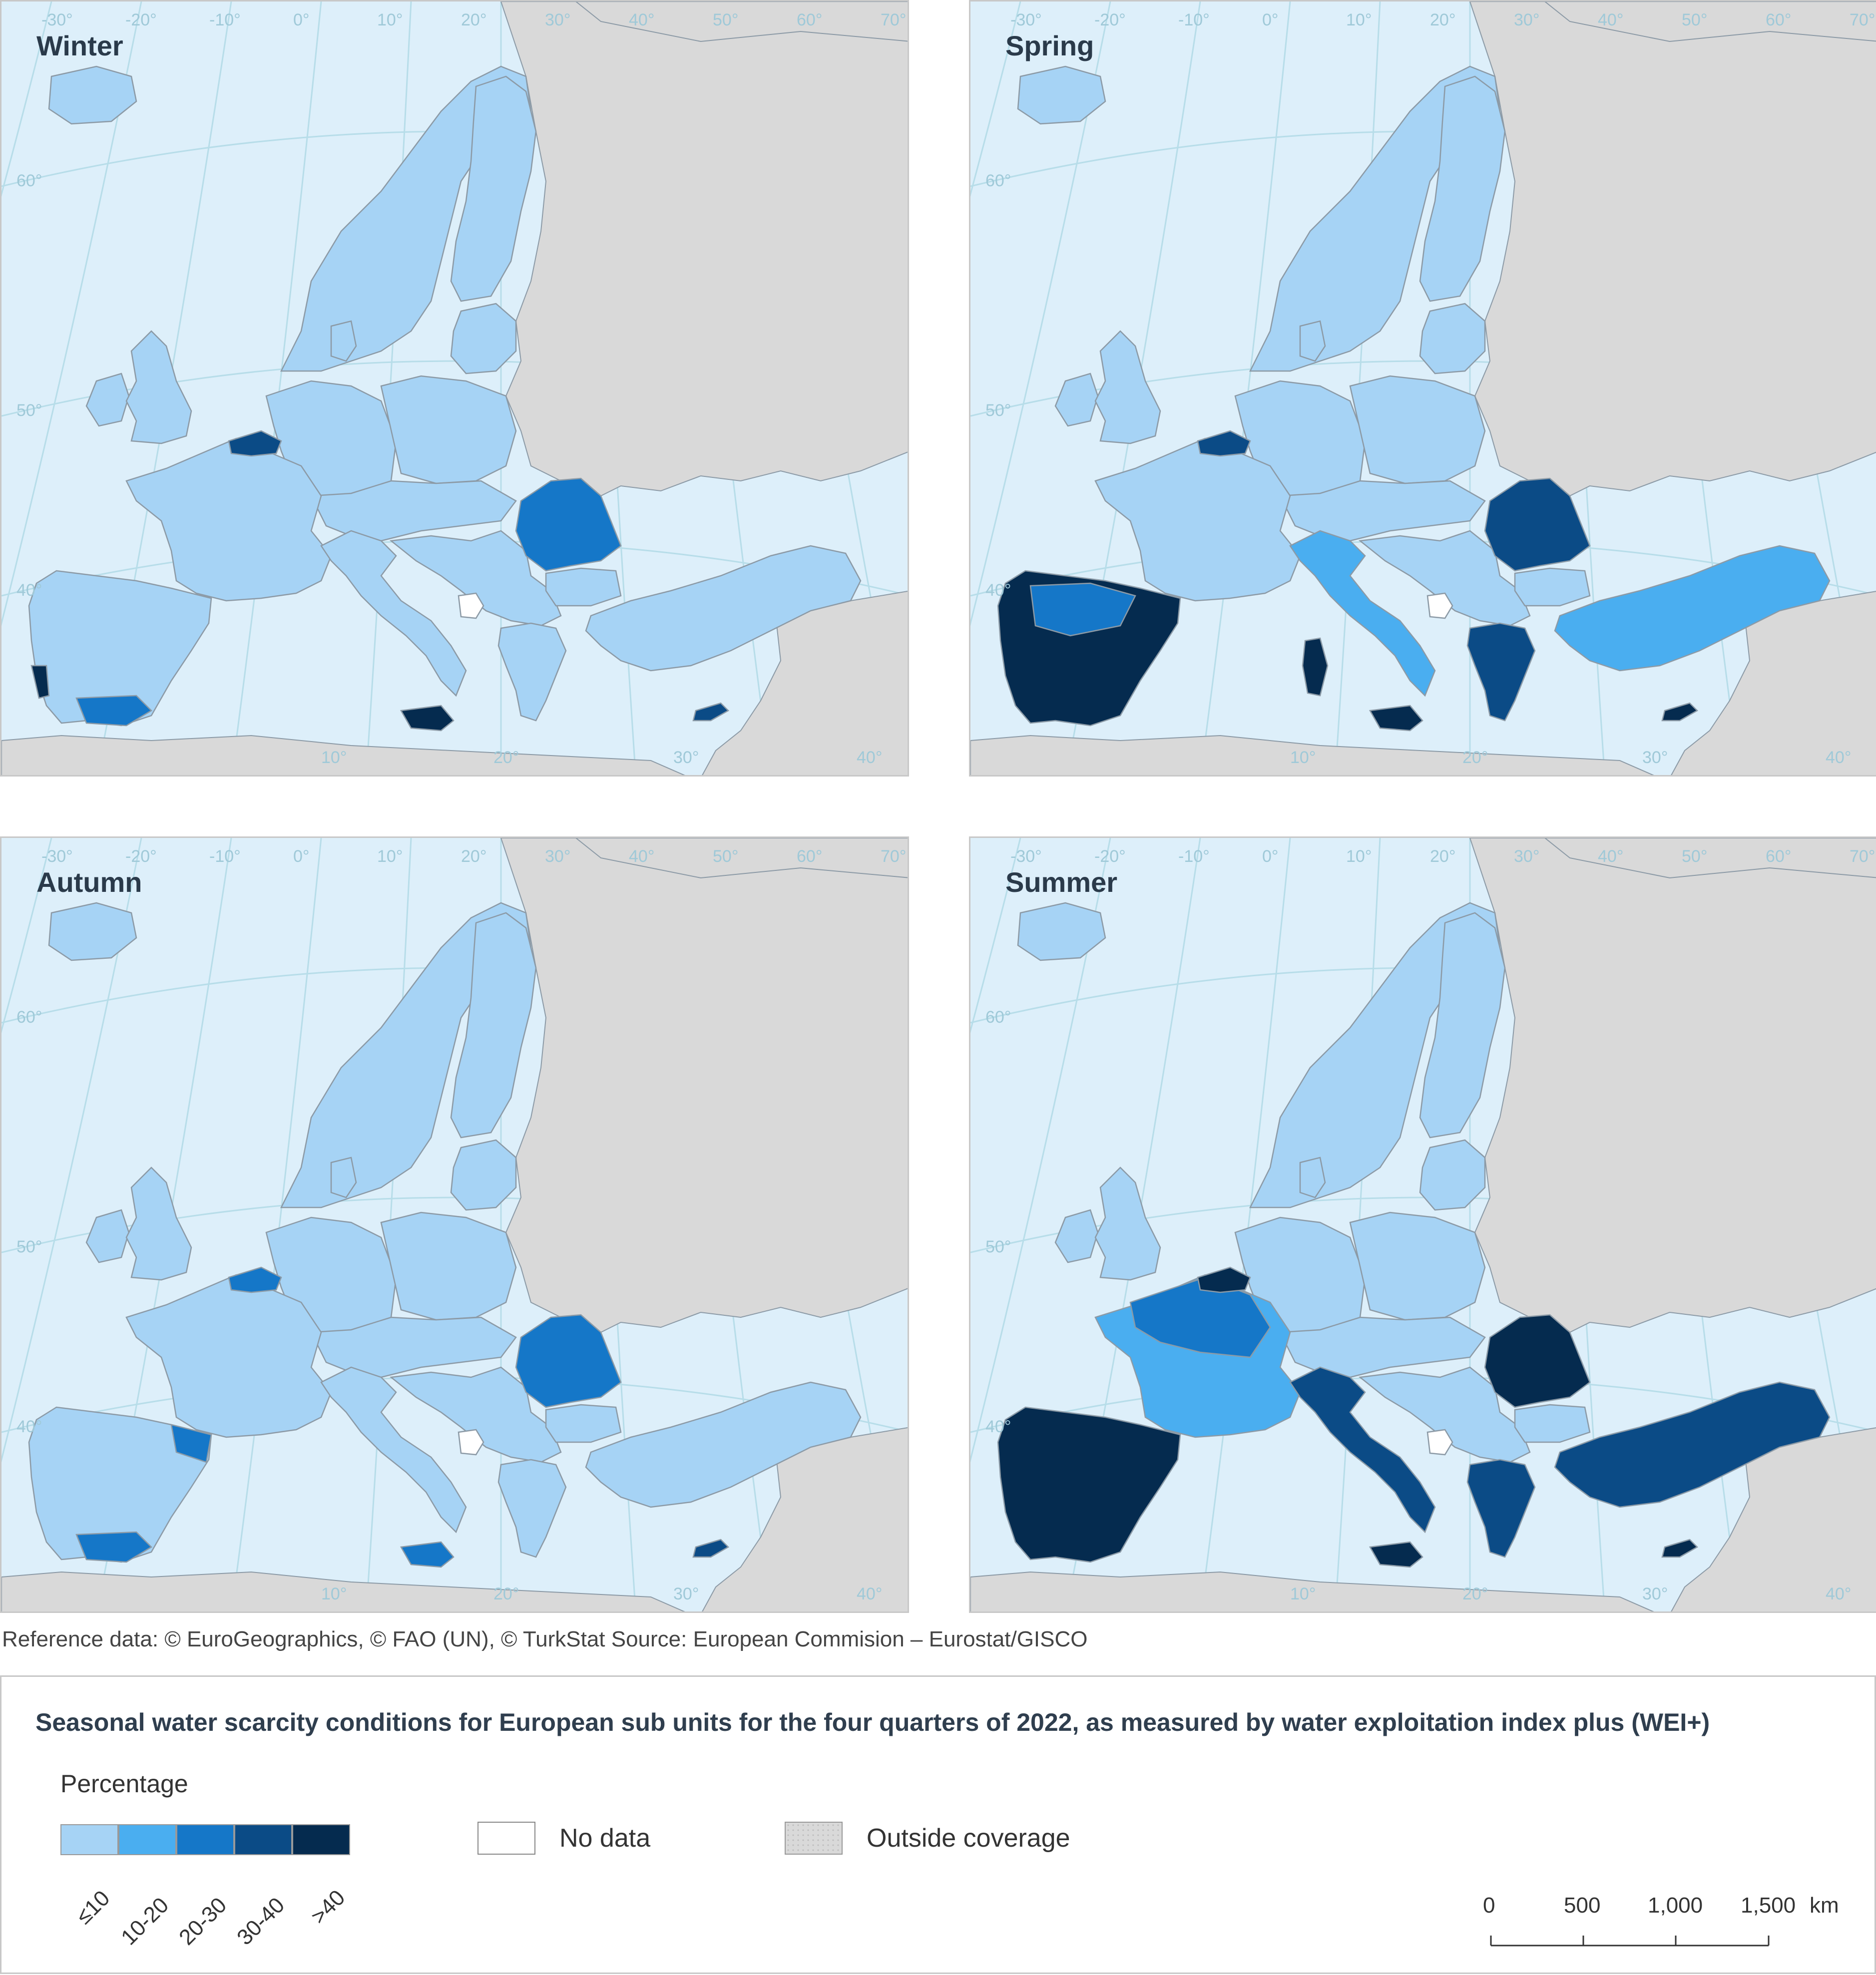  Describe the element at coordinates (1582, 1905) in the screenshot. I see `scale-tick-500: 500` at that location.